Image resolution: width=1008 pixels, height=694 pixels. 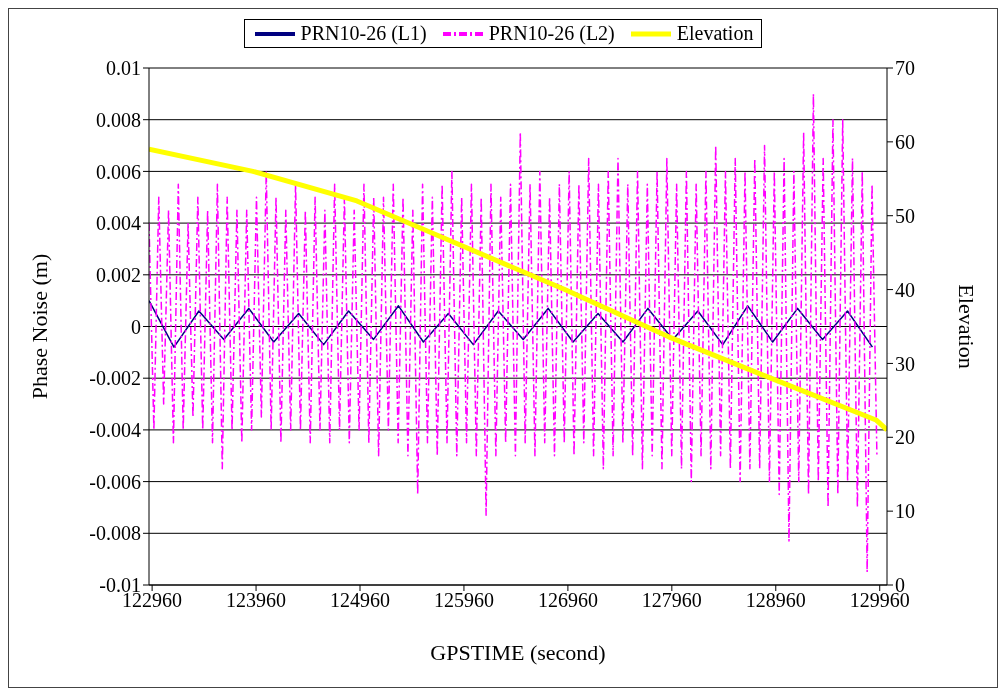 What do you see at coordinates (118, 274) in the screenshot?
I see `y-tick-label: 0.002` at bounding box center [118, 274].